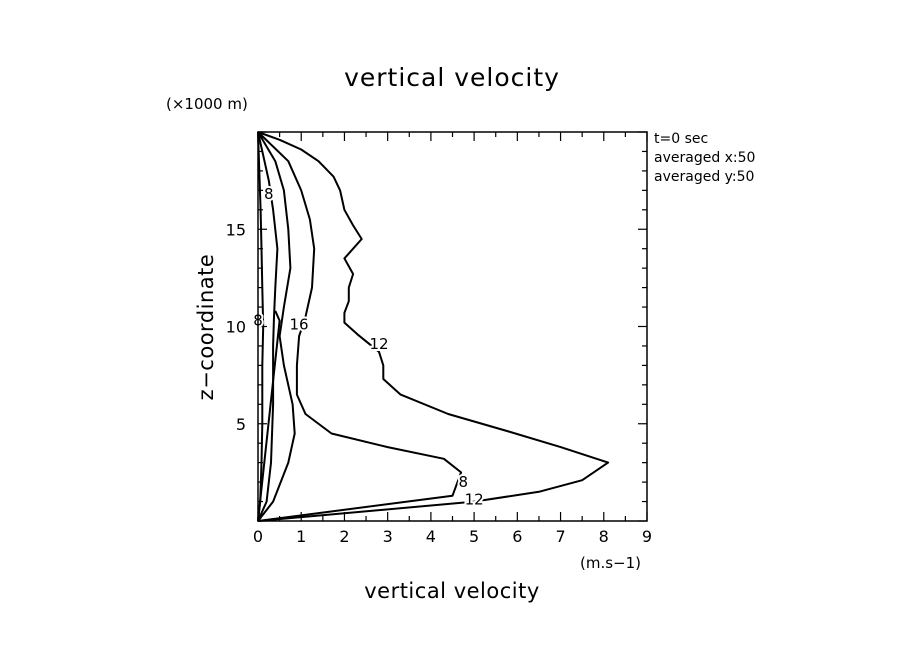 The height and width of the screenshot is (654, 904). Describe the element at coordinates (206, 327) in the screenshot. I see `y-axis-title: z−coordinate` at that location.